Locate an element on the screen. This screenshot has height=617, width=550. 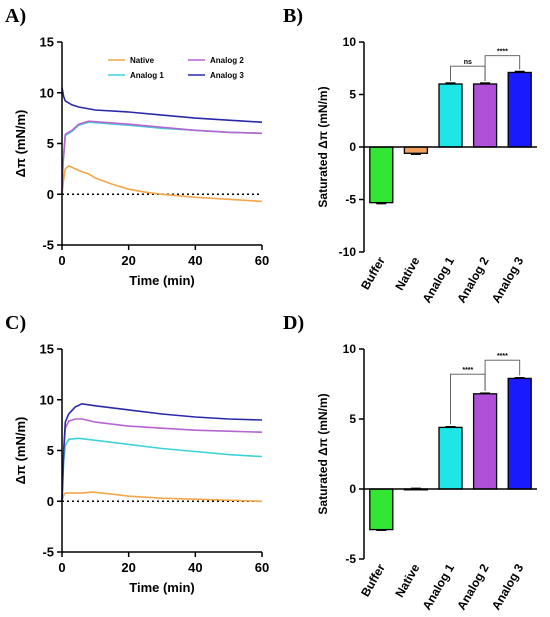
panel-label: C) is located at coordinates (15, 323).